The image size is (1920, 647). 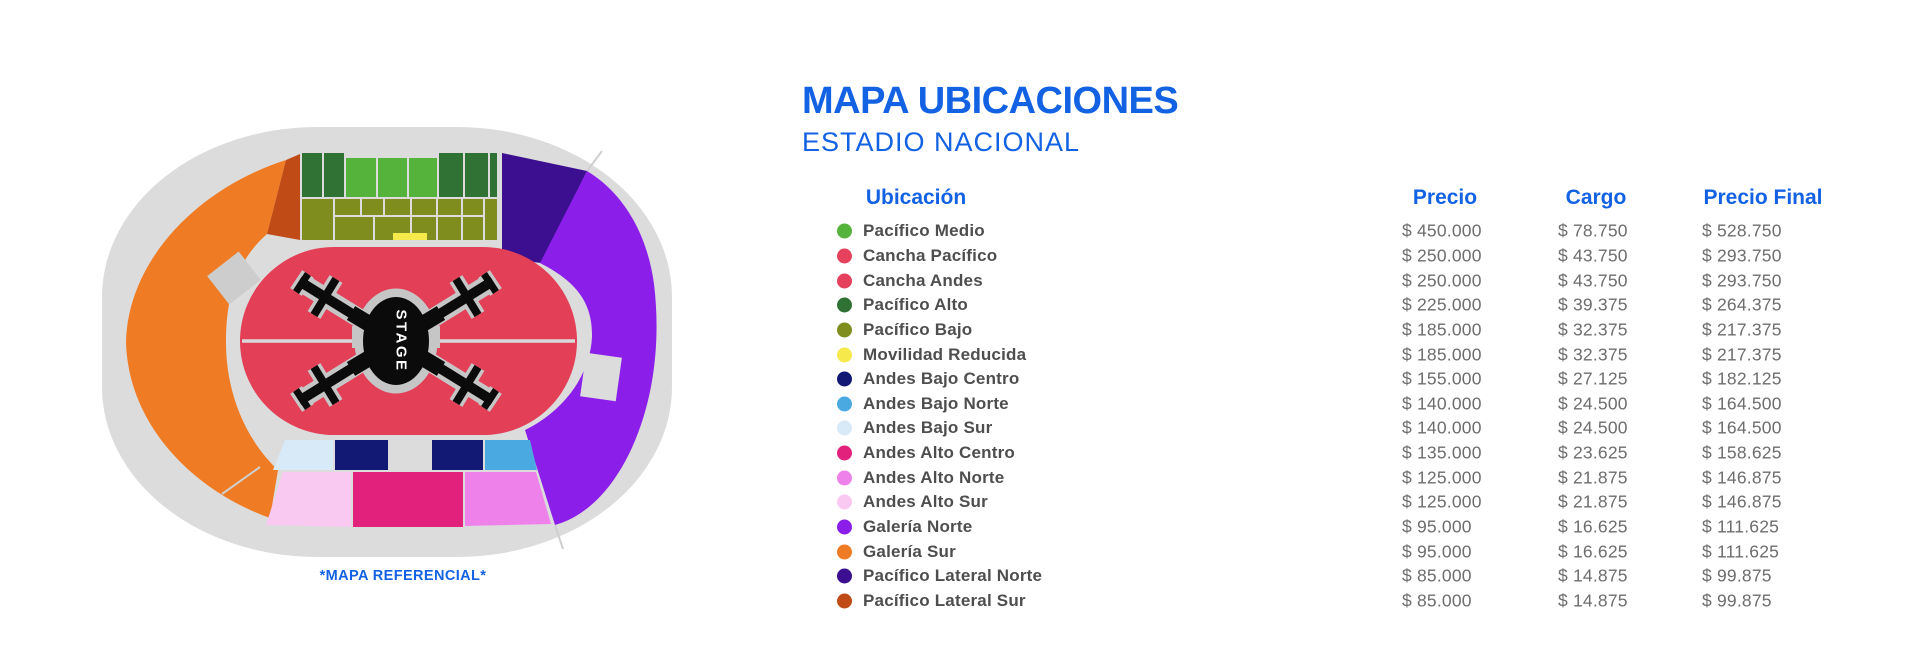 What do you see at coordinates (1437, 575) in the screenshot?
I see `price-value: $ 85.000` at bounding box center [1437, 575].